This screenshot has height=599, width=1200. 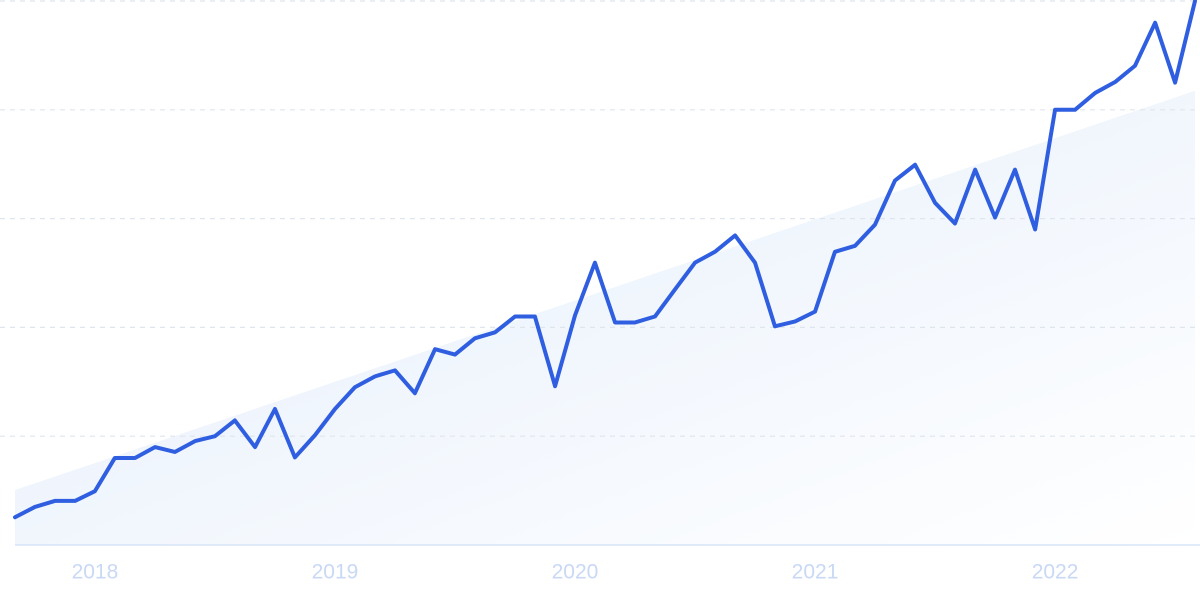 What do you see at coordinates (575, 572) in the screenshot?
I see `x-tick-label: 2020` at bounding box center [575, 572].